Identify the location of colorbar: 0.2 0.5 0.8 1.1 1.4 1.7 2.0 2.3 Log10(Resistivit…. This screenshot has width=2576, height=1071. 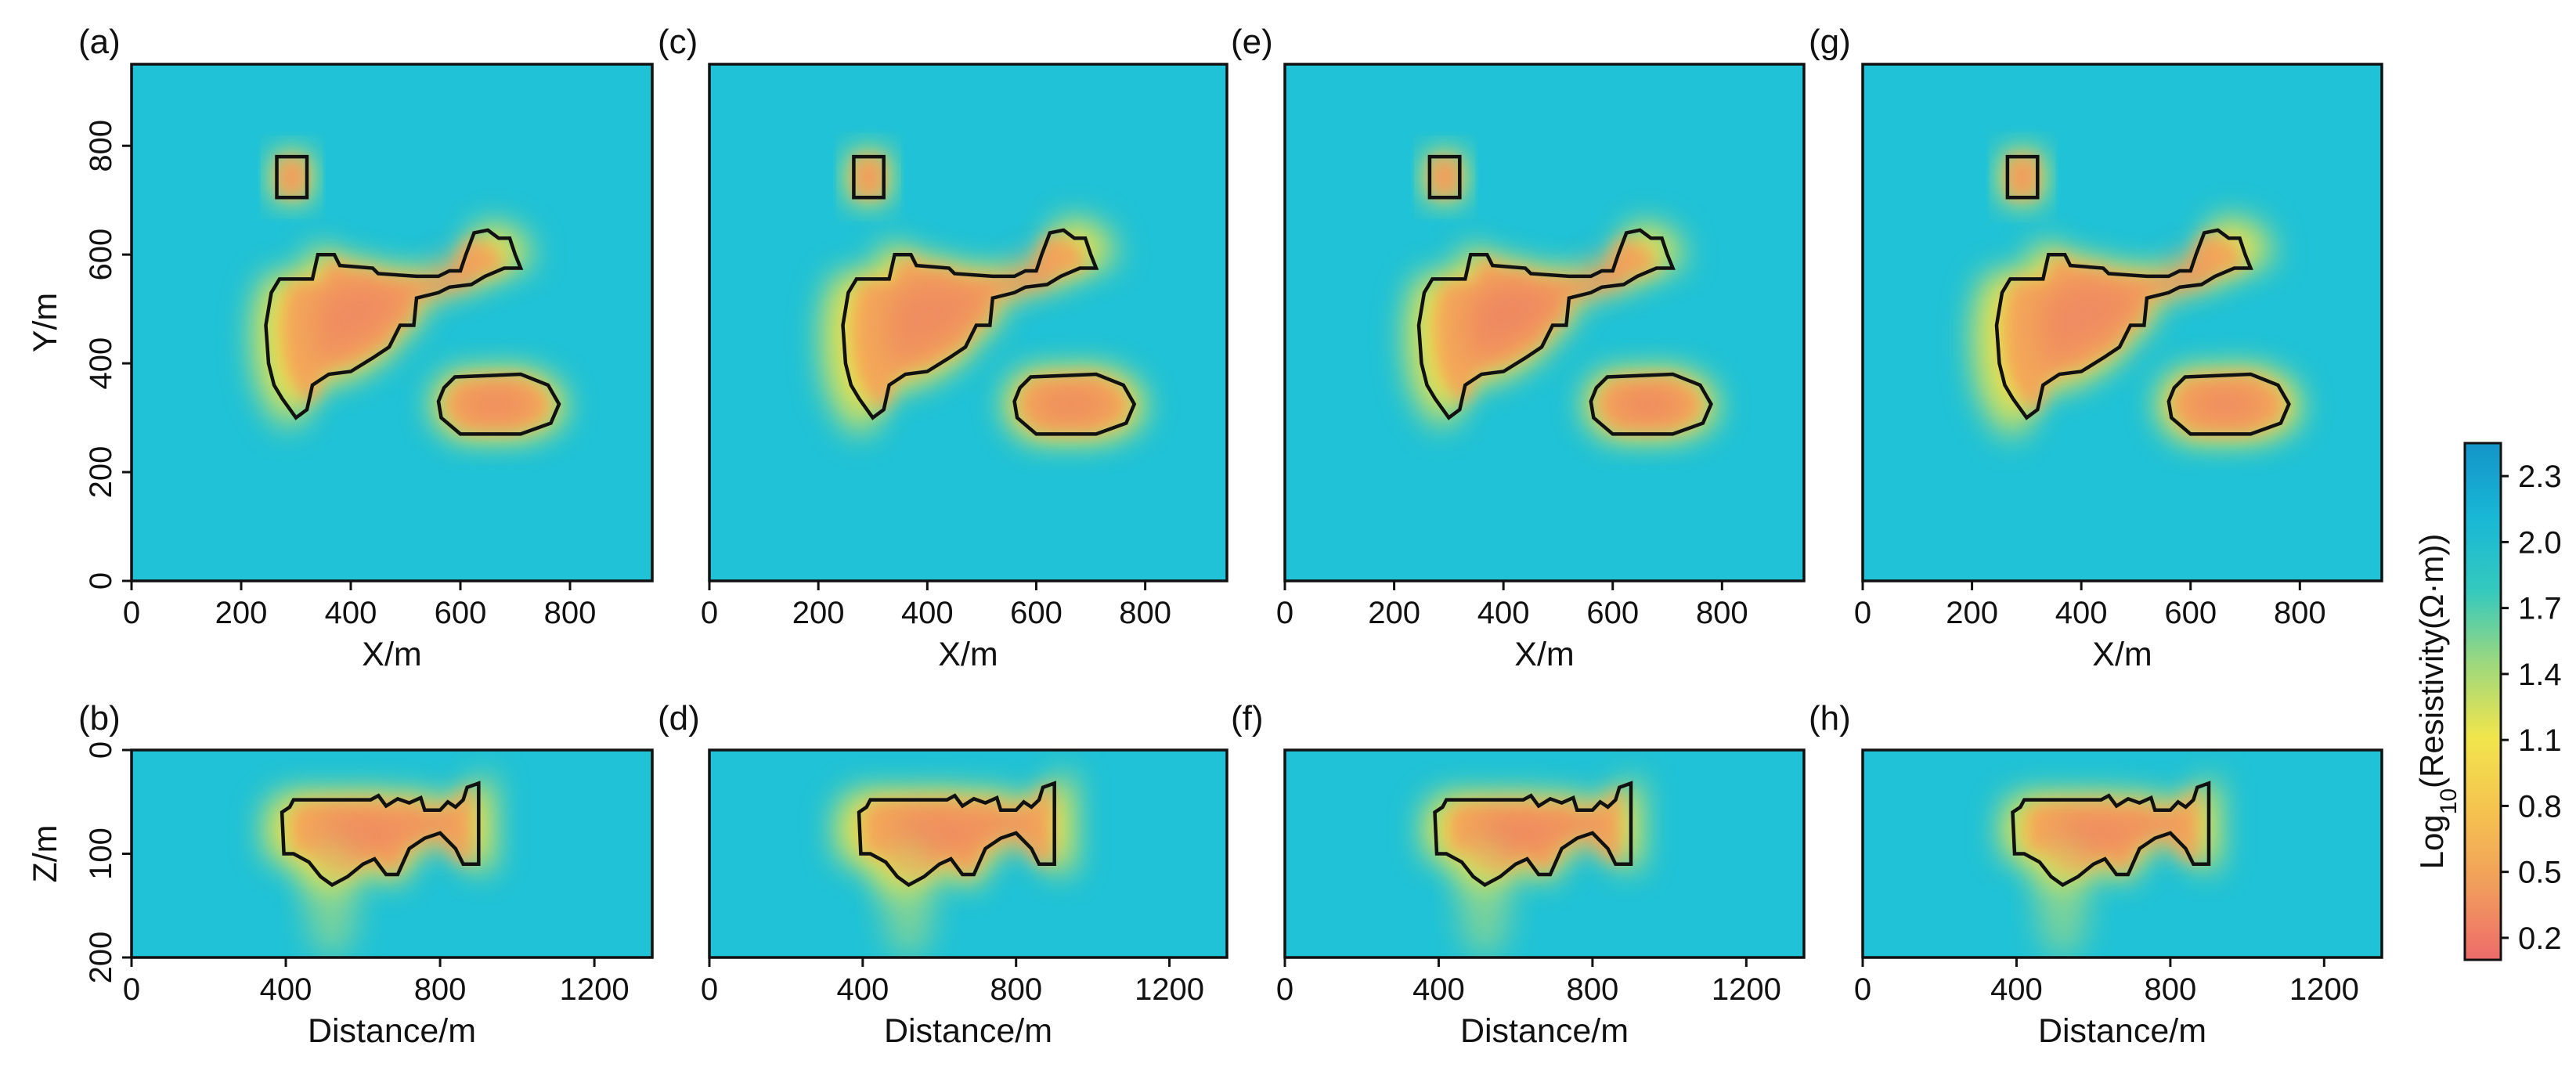
(2487, 701).